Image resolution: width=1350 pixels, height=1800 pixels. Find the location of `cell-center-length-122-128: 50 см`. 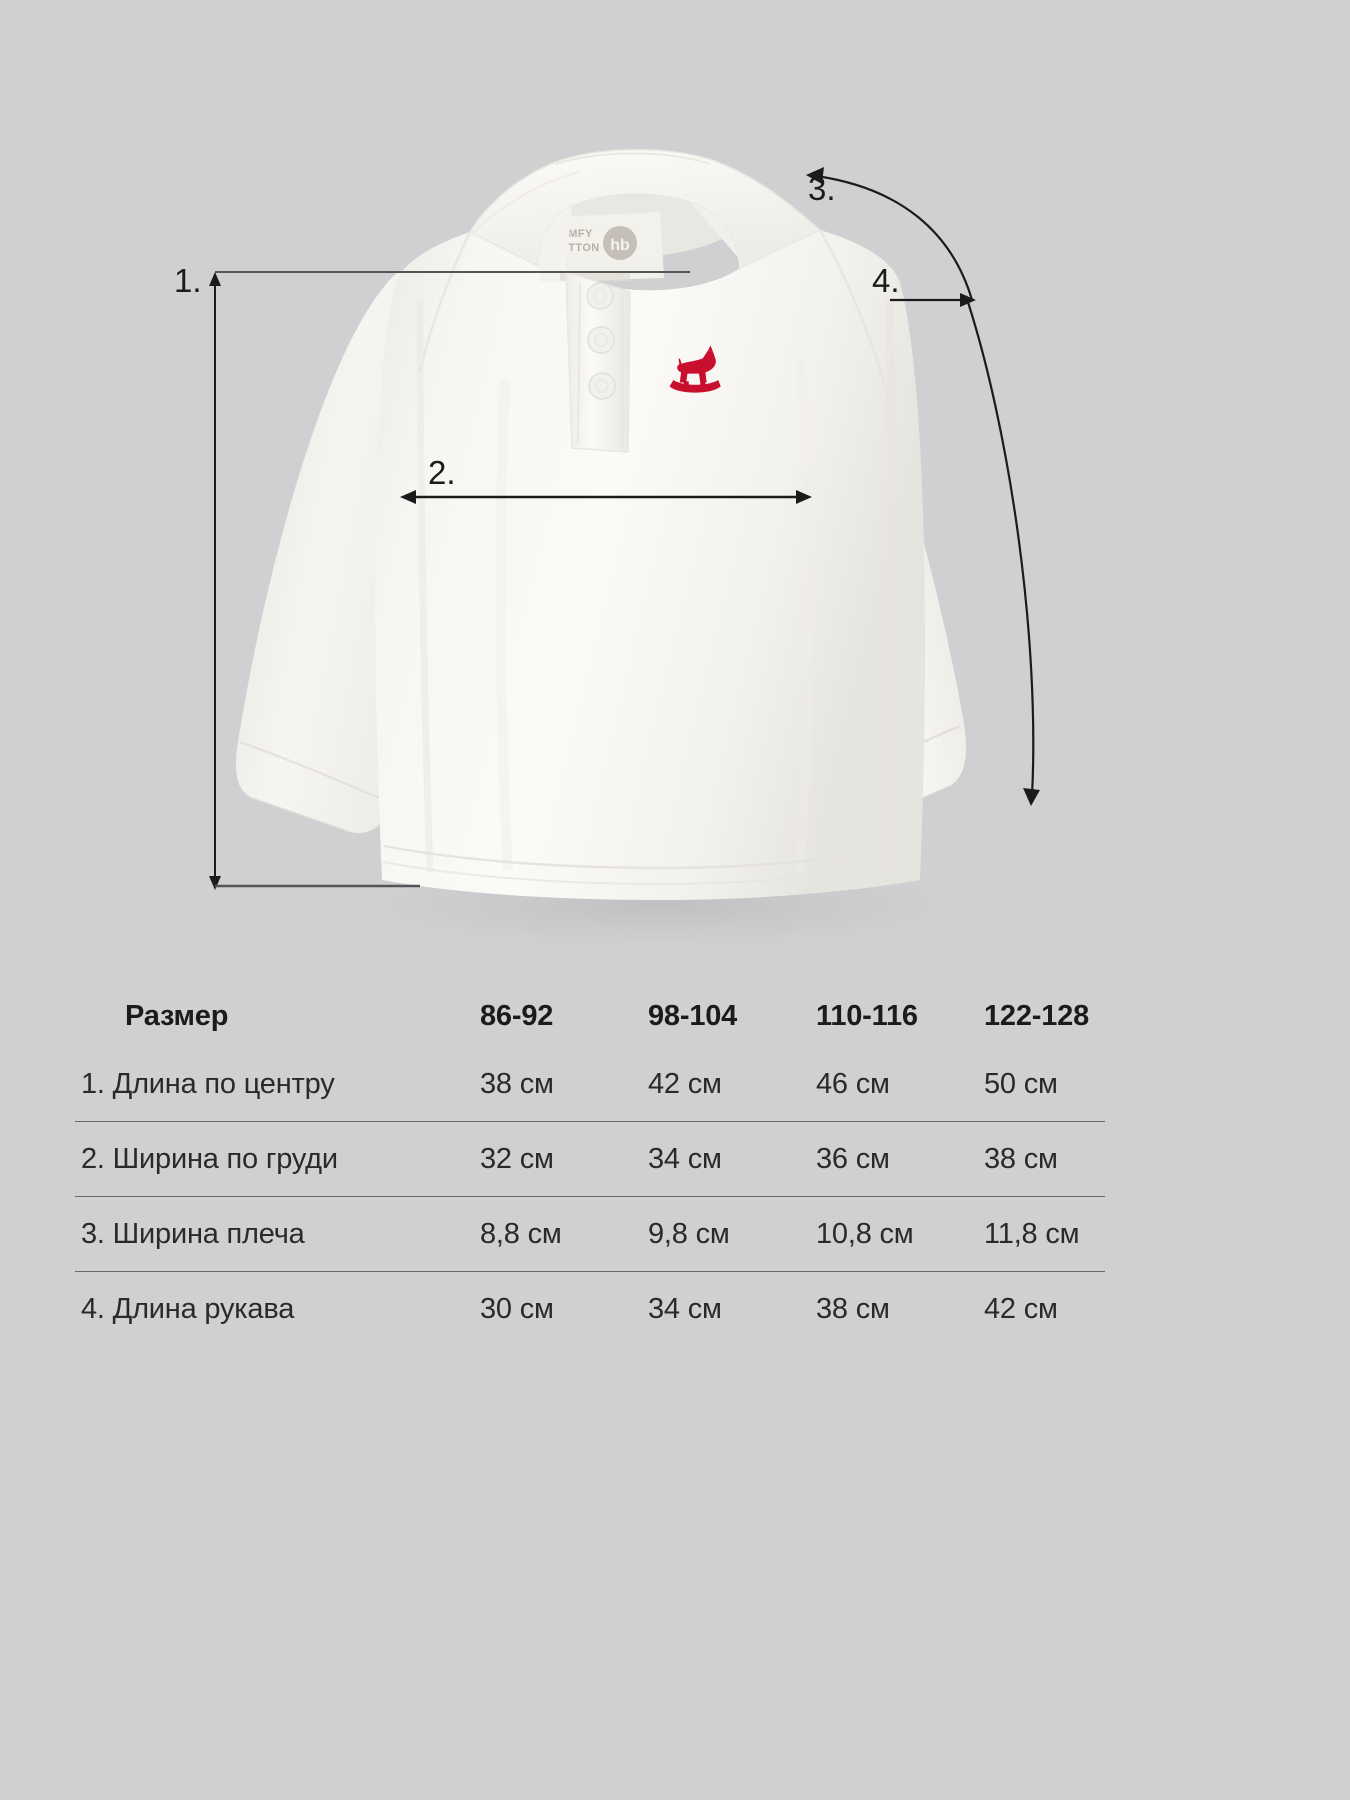

cell-center-length-122-128: 50 см is located at coordinates (1021, 1083).